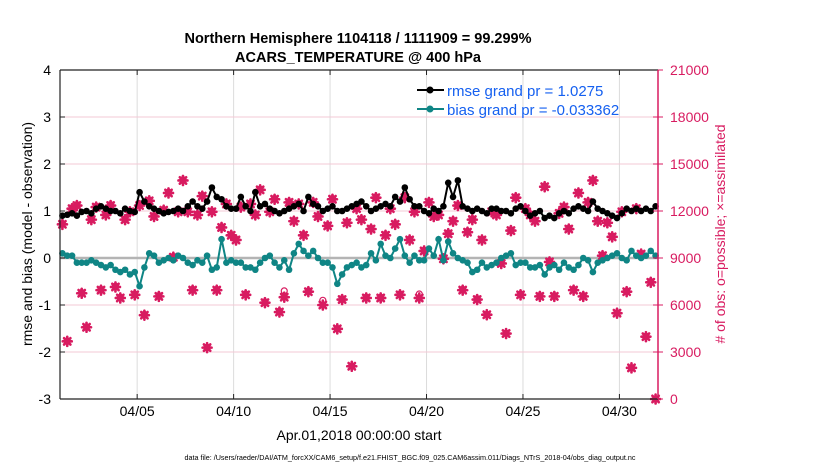 Image resolution: width=830 pixels, height=470 pixels. Describe the element at coordinates (689, 211) in the screenshot. I see `y-right-tick-label: 12000` at that location.